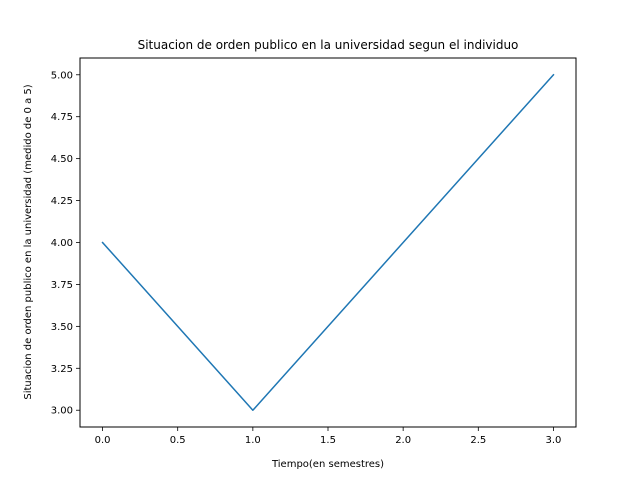  I want to click on x-tick-label: 0.0, so click(103, 440).